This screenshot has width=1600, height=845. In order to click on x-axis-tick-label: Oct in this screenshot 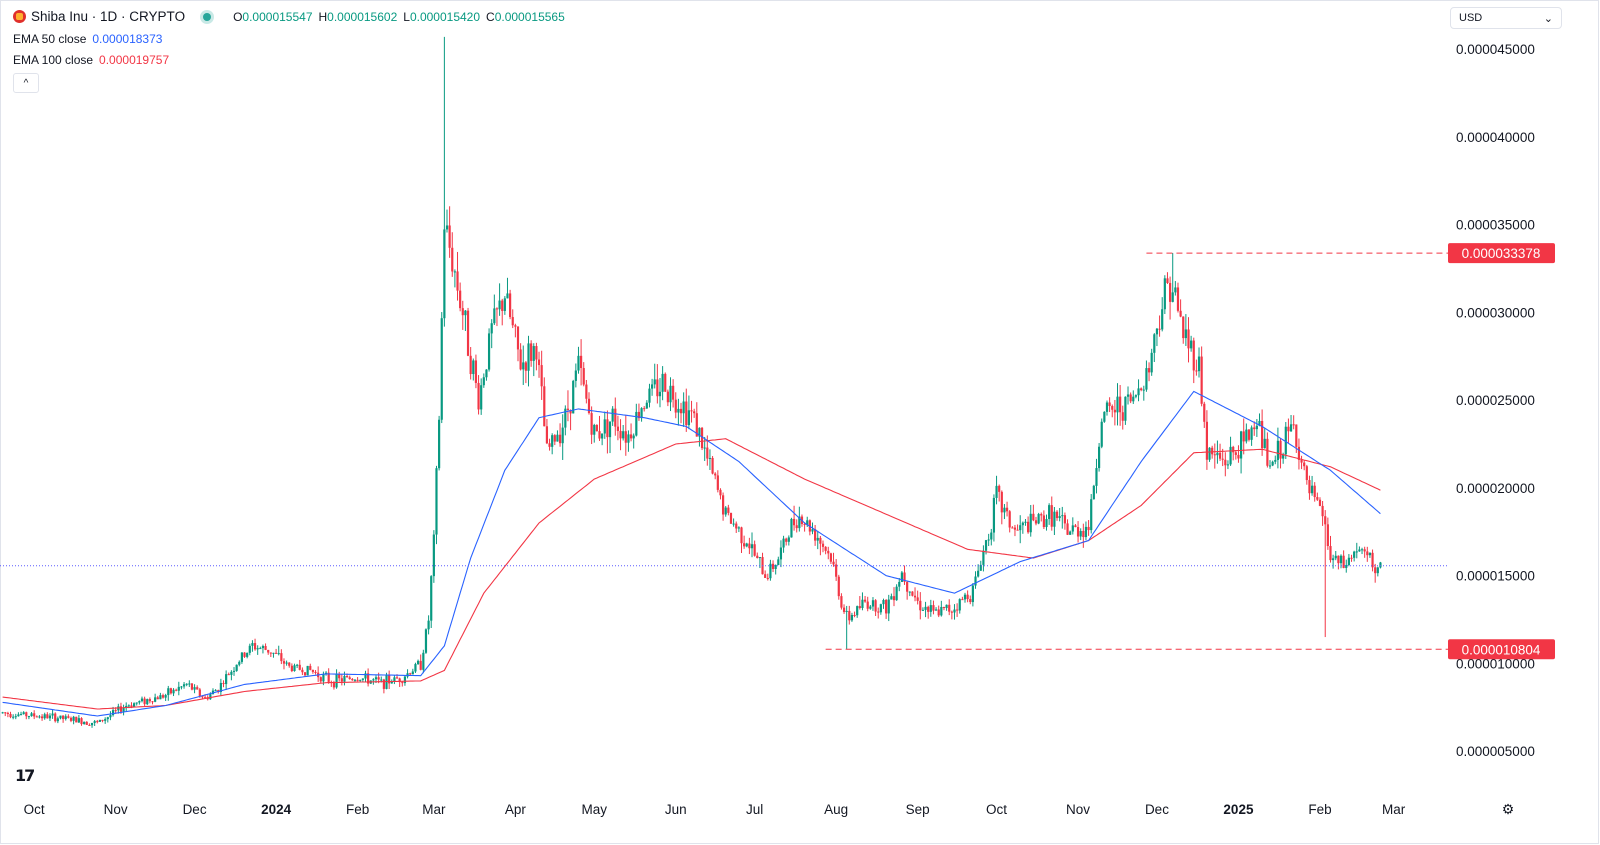, I will do `click(34, 809)`.